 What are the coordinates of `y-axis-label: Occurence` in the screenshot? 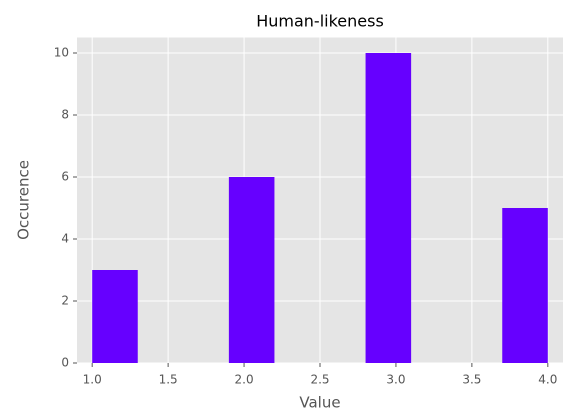 It's located at (24, 200).